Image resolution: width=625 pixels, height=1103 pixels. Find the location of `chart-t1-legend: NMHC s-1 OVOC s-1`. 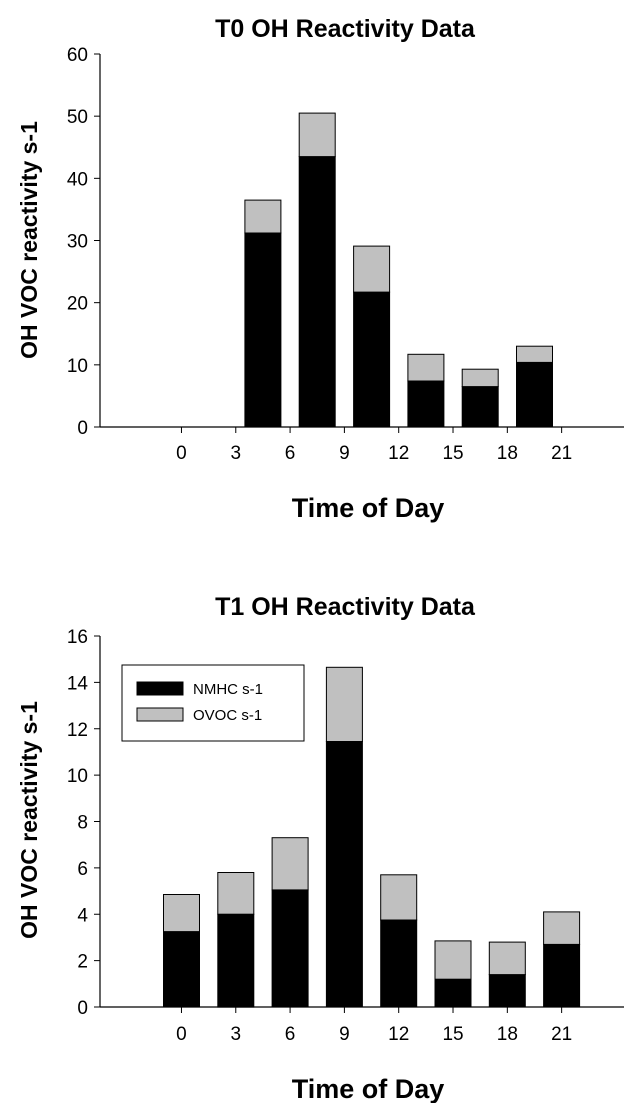

chart-t1-legend: NMHC s-1 OVOC s-1 is located at coordinates (213, 703).